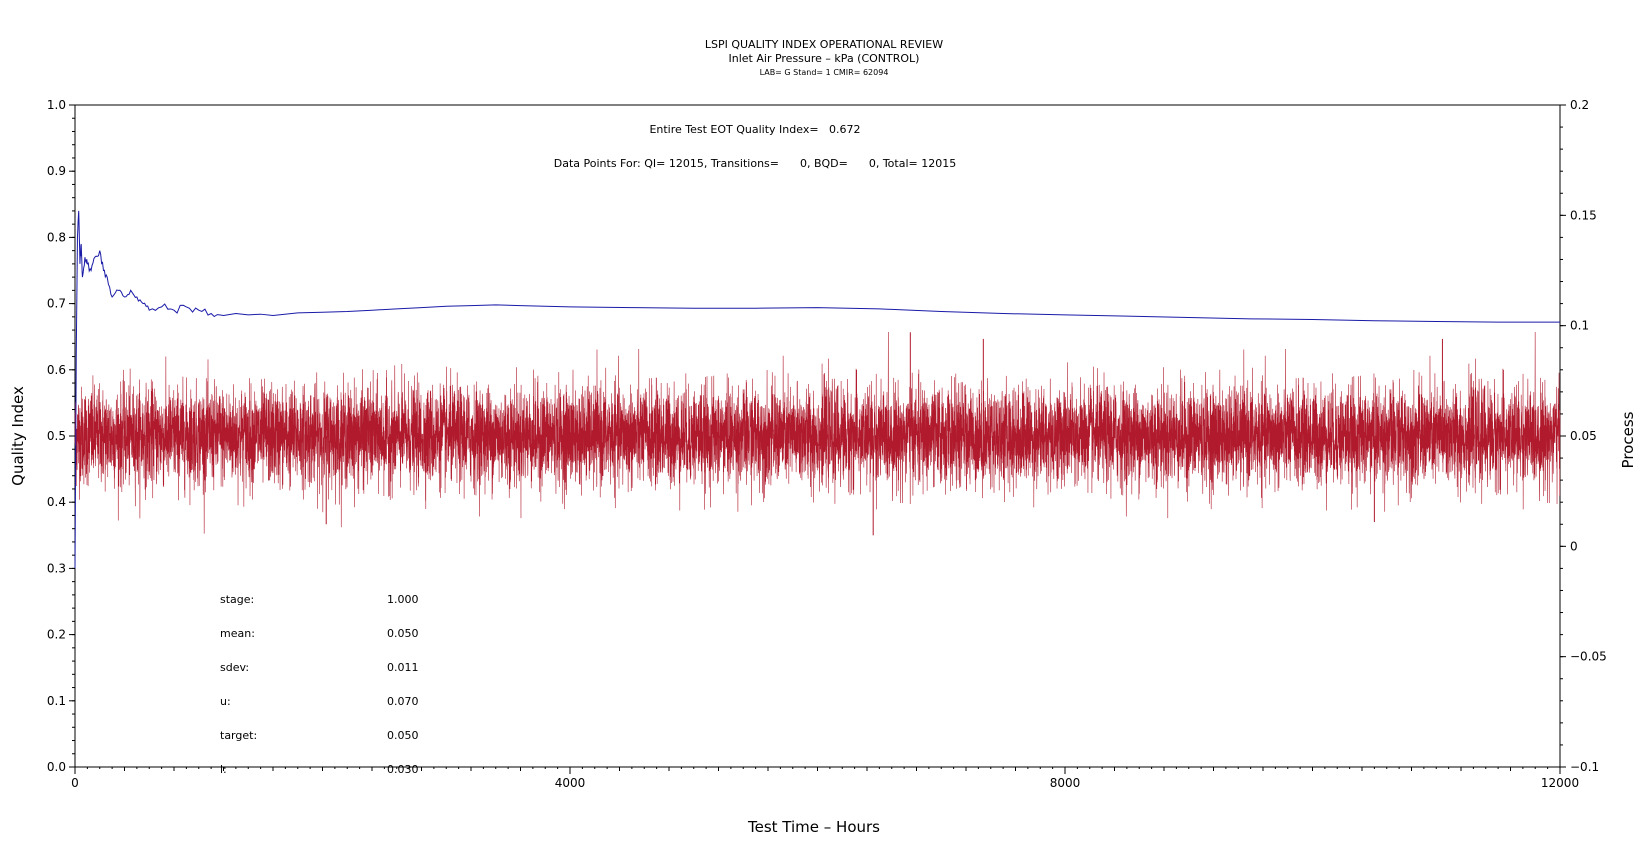  Describe the element at coordinates (225, 701) in the screenshot. I see `stat-label: u:` at that location.